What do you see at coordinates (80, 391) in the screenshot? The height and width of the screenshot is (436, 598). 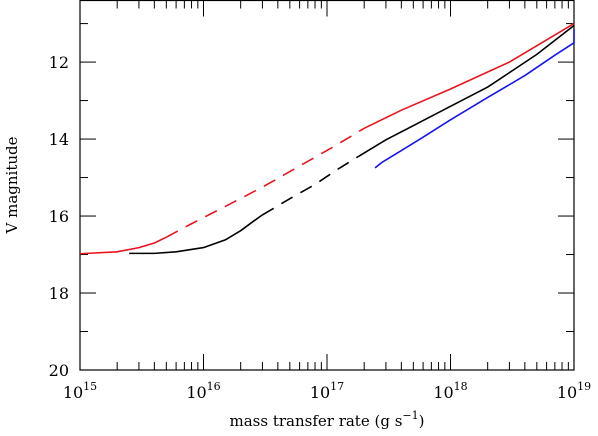 I see `x-tick-label: 1015` at bounding box center [80, 391].